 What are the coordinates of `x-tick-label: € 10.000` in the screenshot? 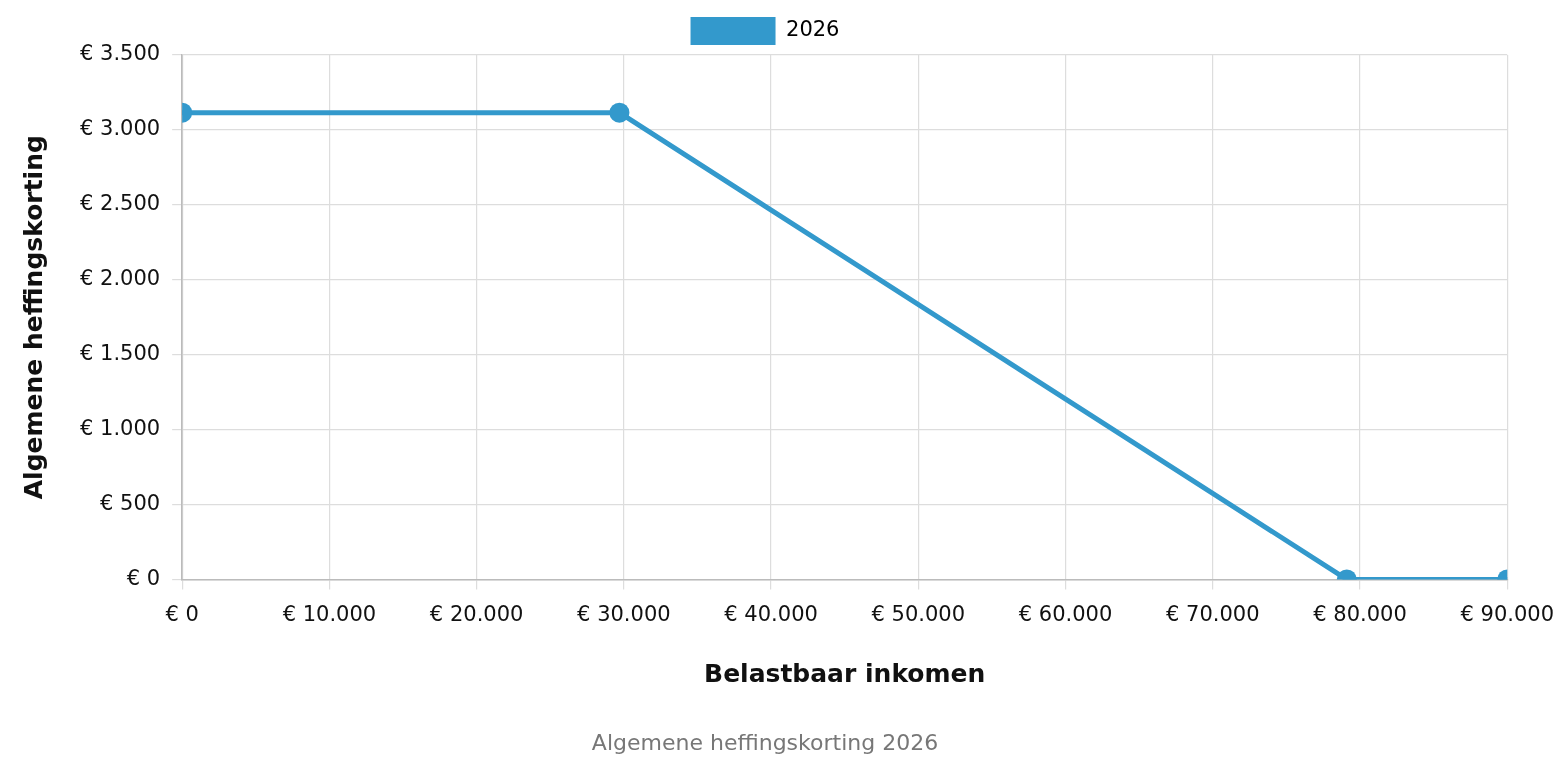 It's located at (329, 614).